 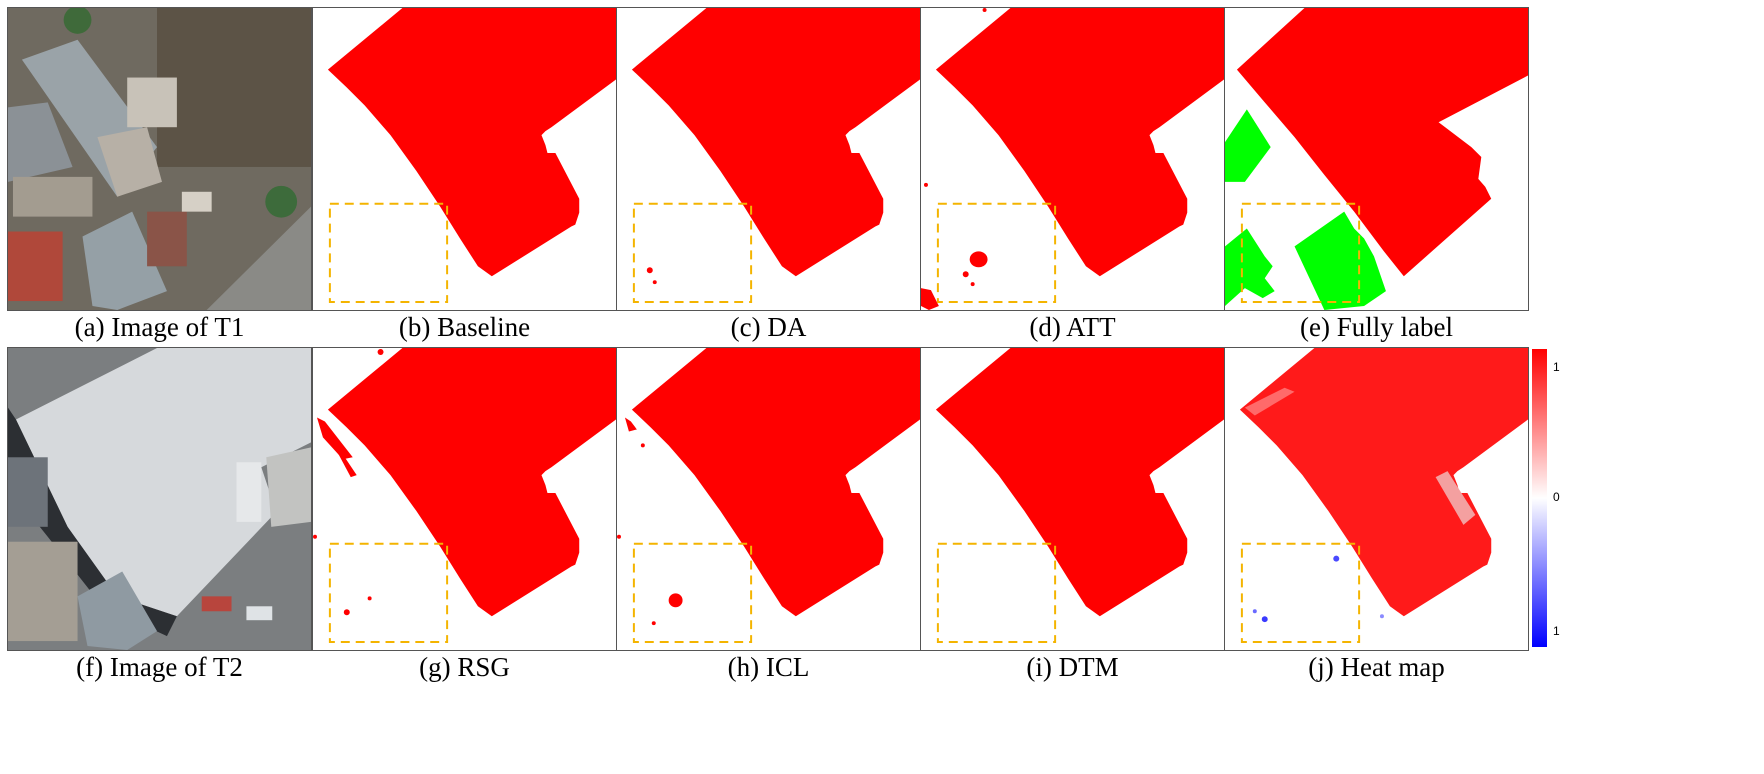 What do you see at coordinates (768, 327) in the screenshot?
I see `caption-c: (c) DA` at bounding box center [768, 327].